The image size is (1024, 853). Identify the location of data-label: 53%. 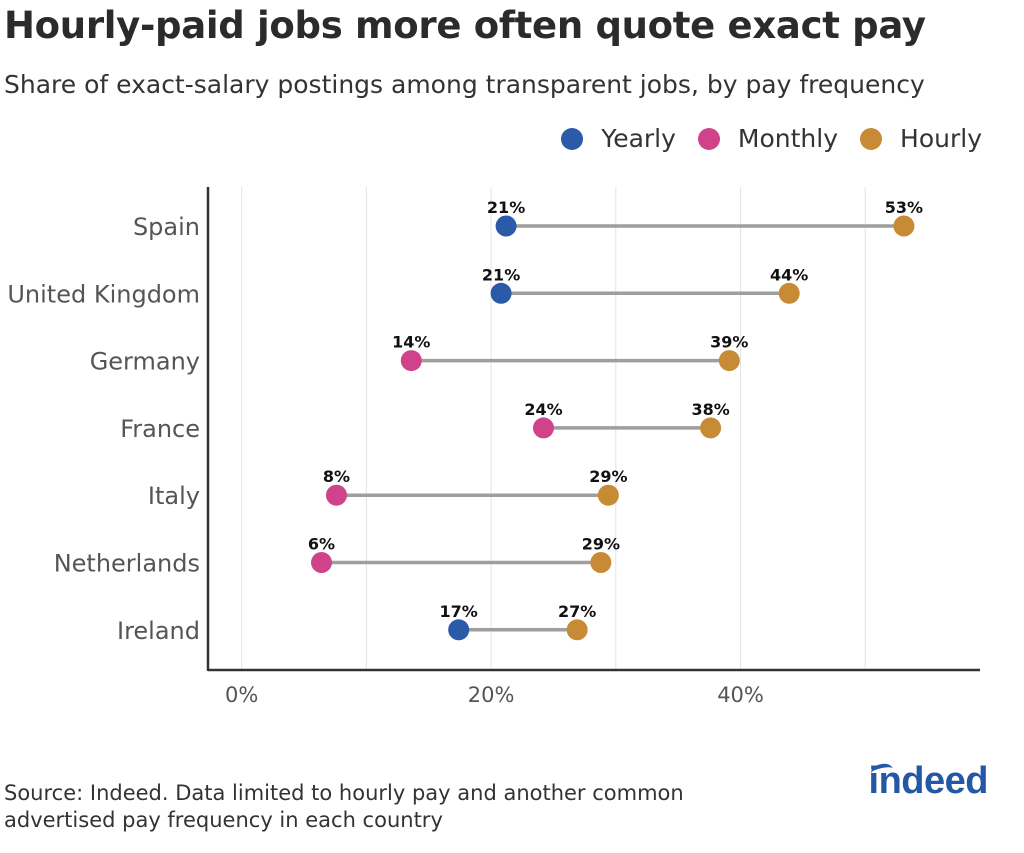
(904, 207).